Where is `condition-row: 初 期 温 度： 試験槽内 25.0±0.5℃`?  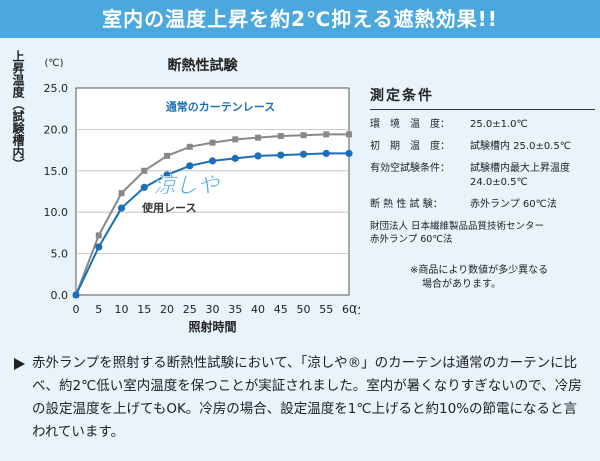
condition-row: 初 期 温 度： 試験槽内 25.0±0.5℃ is located at coordinates (482, 147).